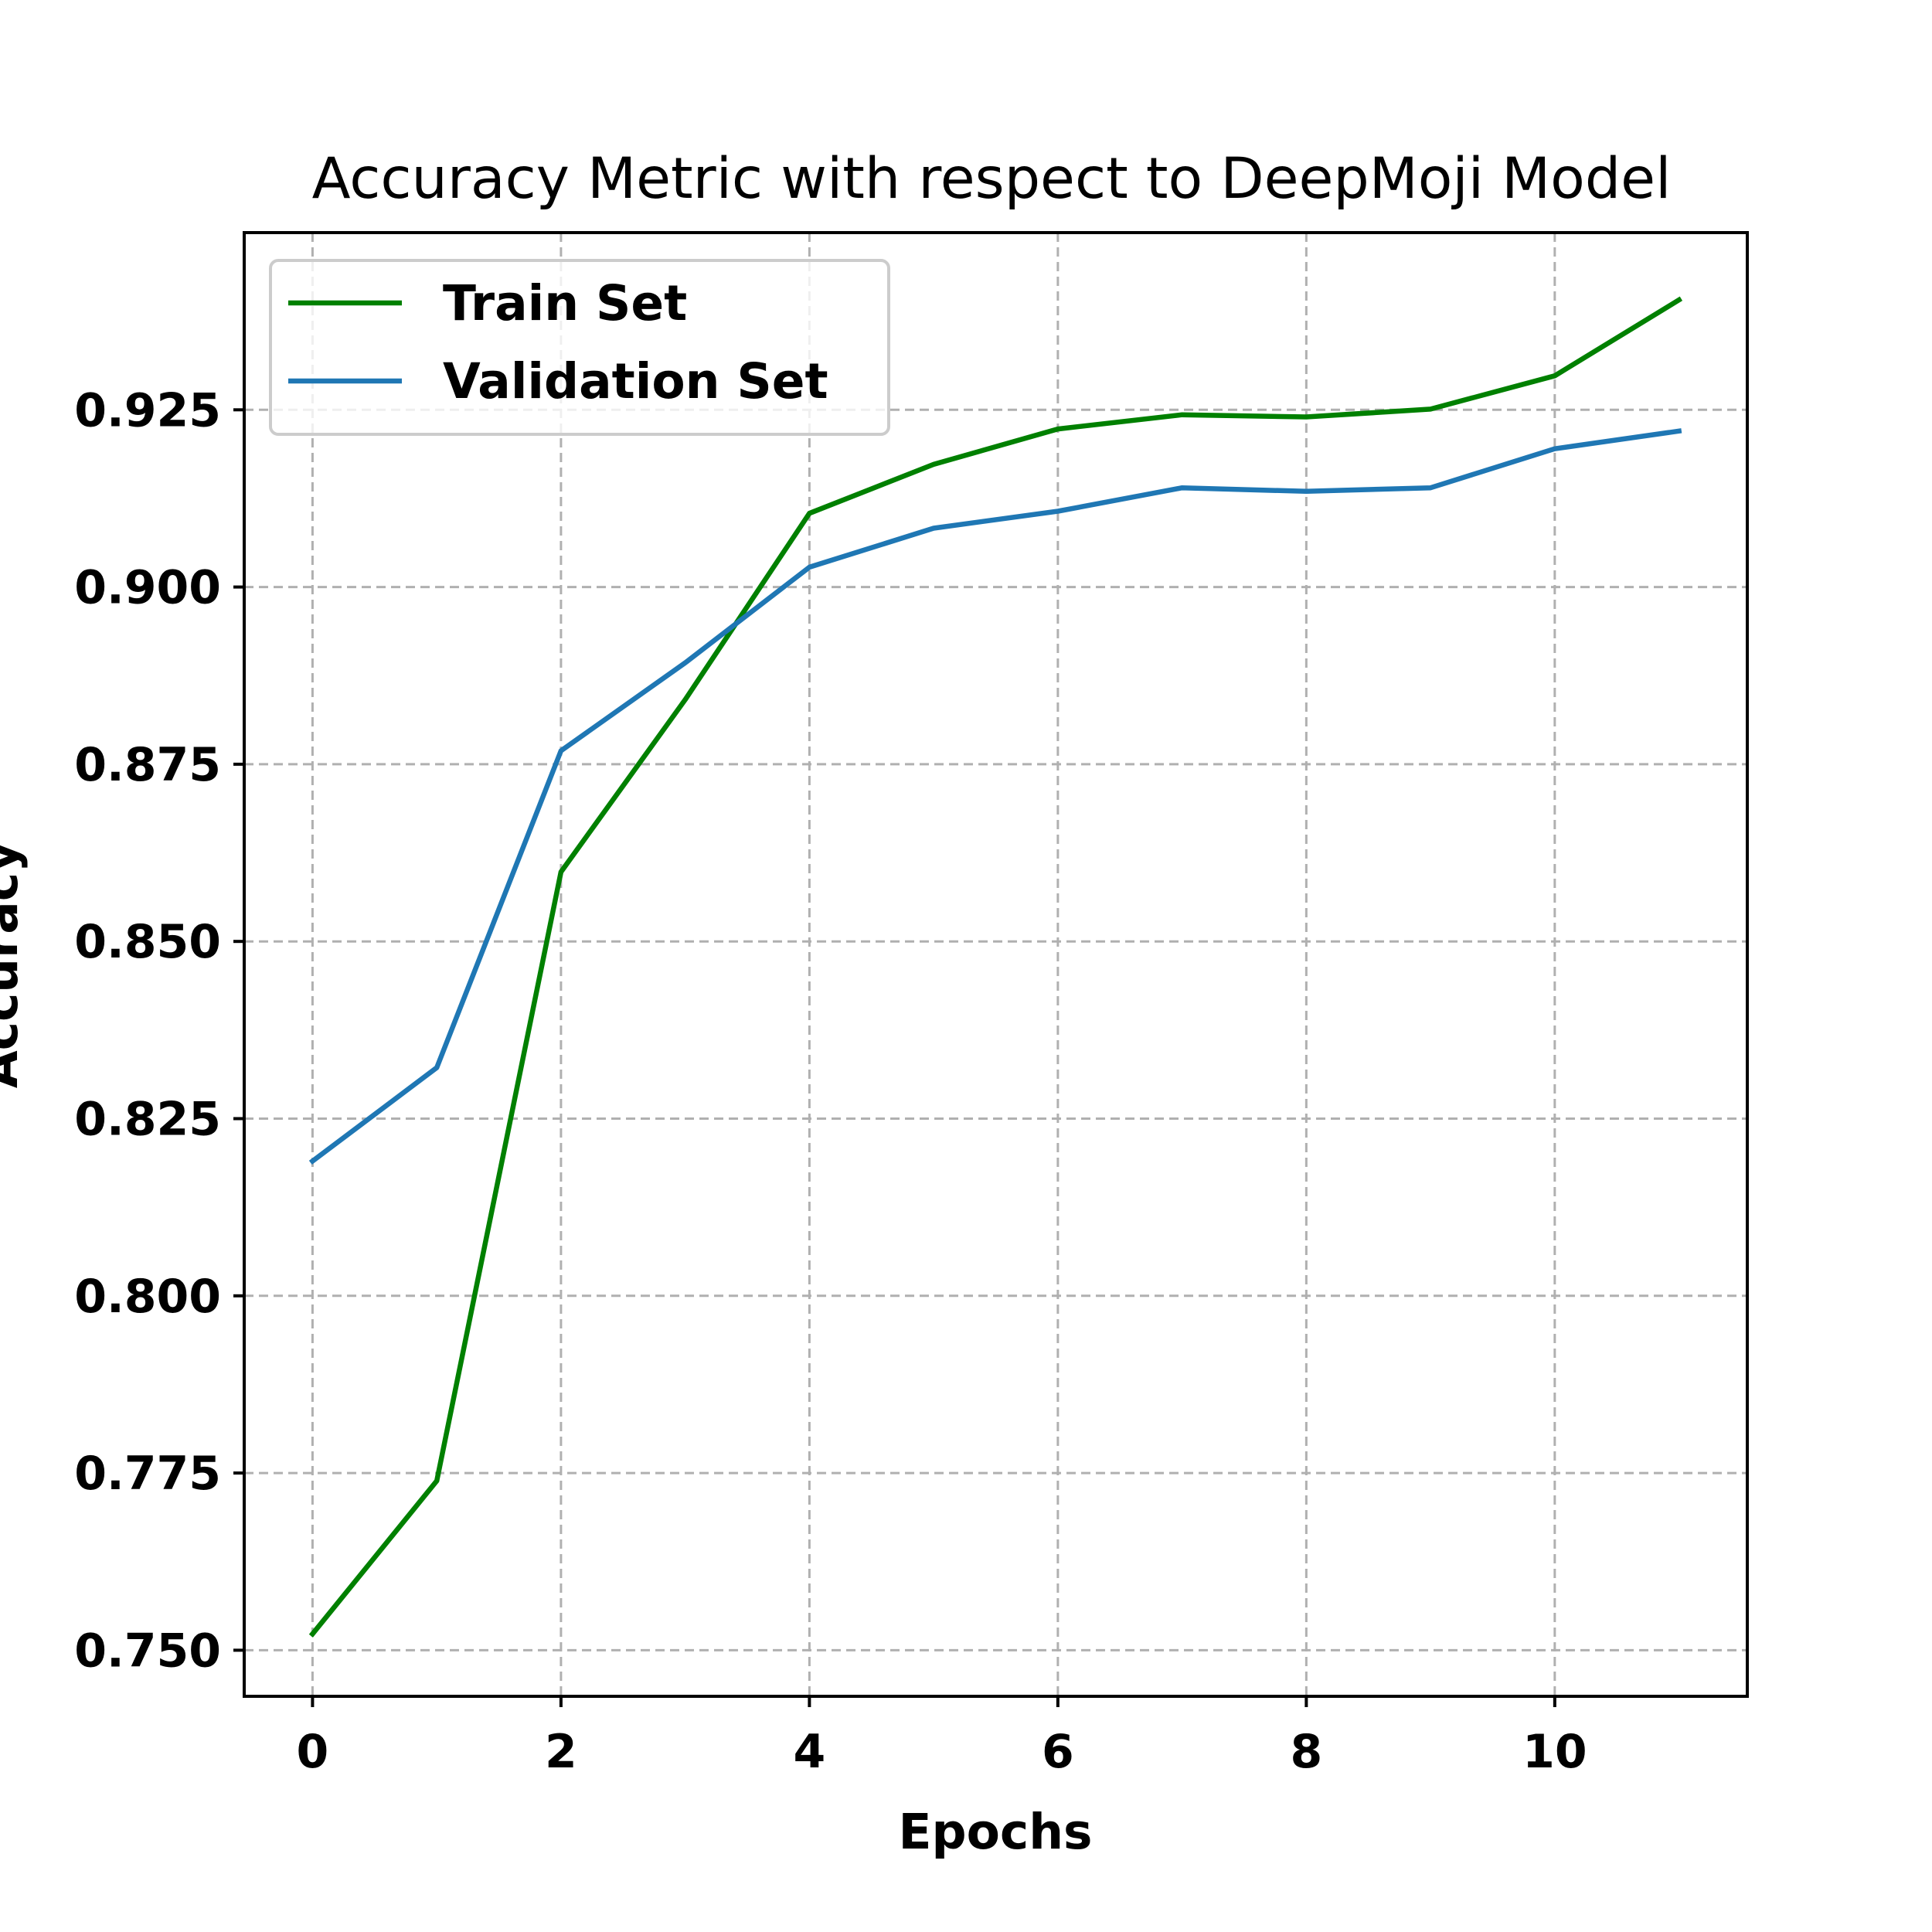 This screenshot has height=1932, width=1932. Describe the element at coordinates (147, 588) in the screenshot. I see `y-tick-label: 0.900` at that location.